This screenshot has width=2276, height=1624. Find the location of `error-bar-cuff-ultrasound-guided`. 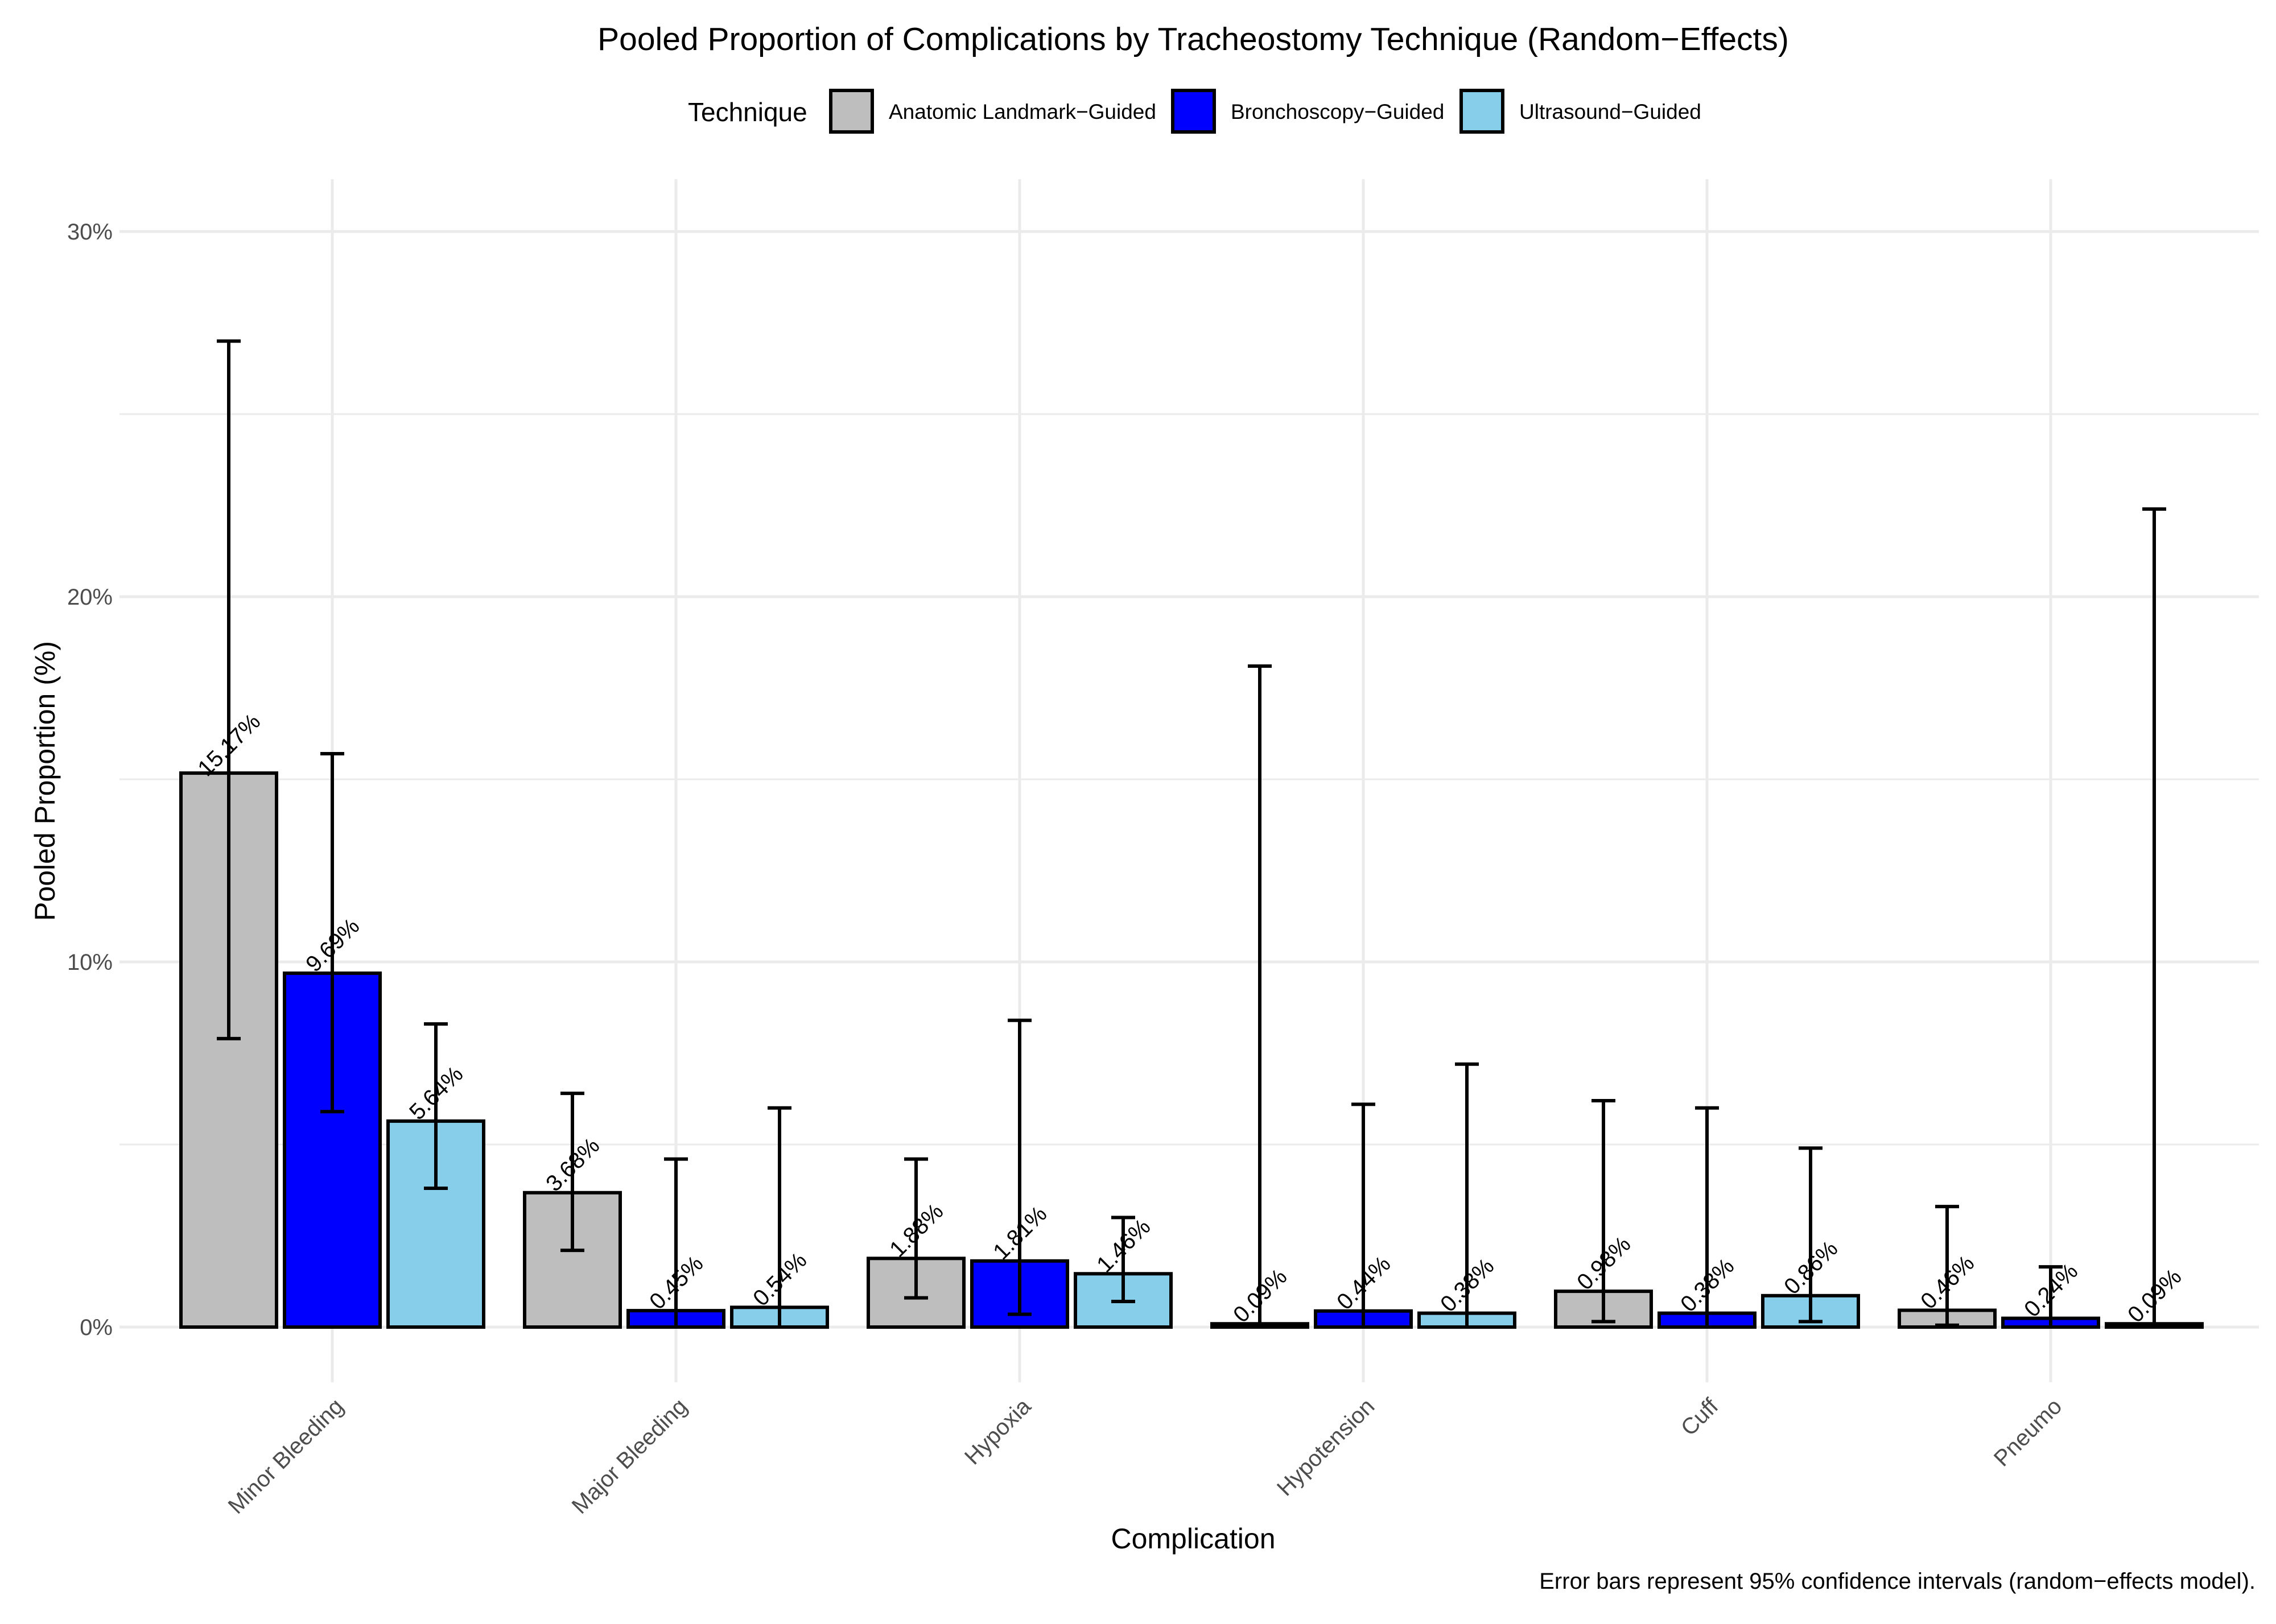

error-bar-cuff-ultrasound-guided is located at coordinates (1811, 1235).